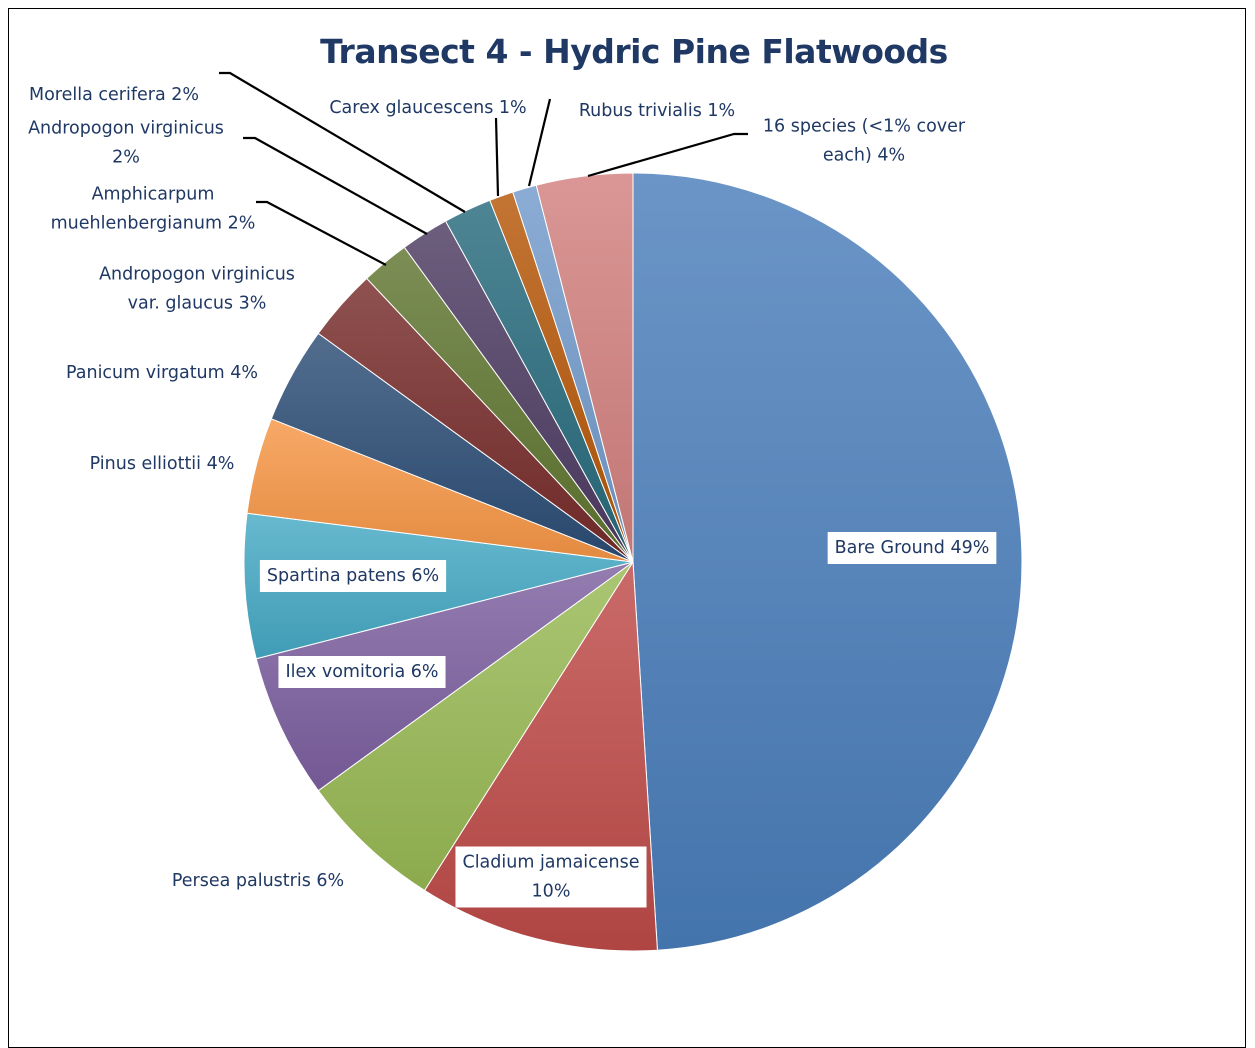 Image resolution: width=1255 pixels, height=1048 pixels. I want to click on slice-label-text: Carex glaucescens 1%, so click(427, 108).